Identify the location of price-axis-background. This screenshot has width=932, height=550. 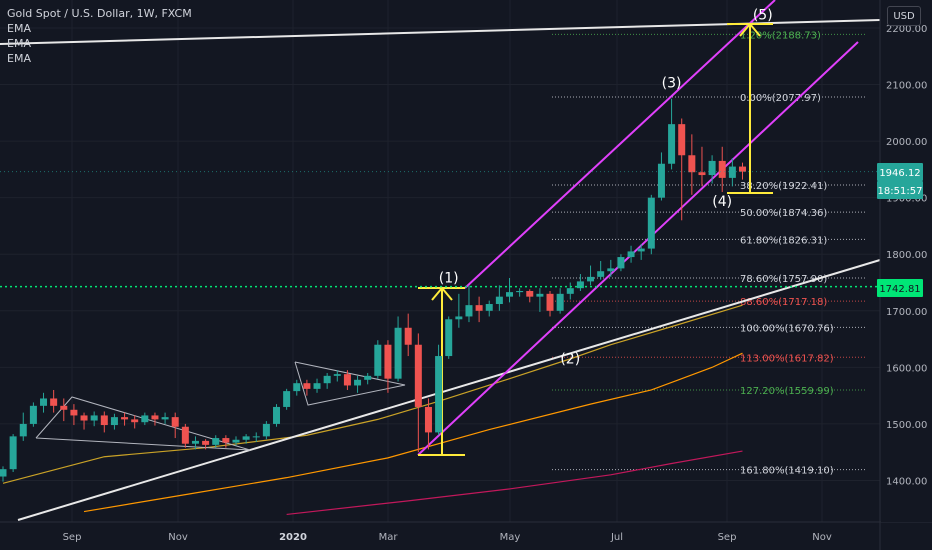
(906, 261).